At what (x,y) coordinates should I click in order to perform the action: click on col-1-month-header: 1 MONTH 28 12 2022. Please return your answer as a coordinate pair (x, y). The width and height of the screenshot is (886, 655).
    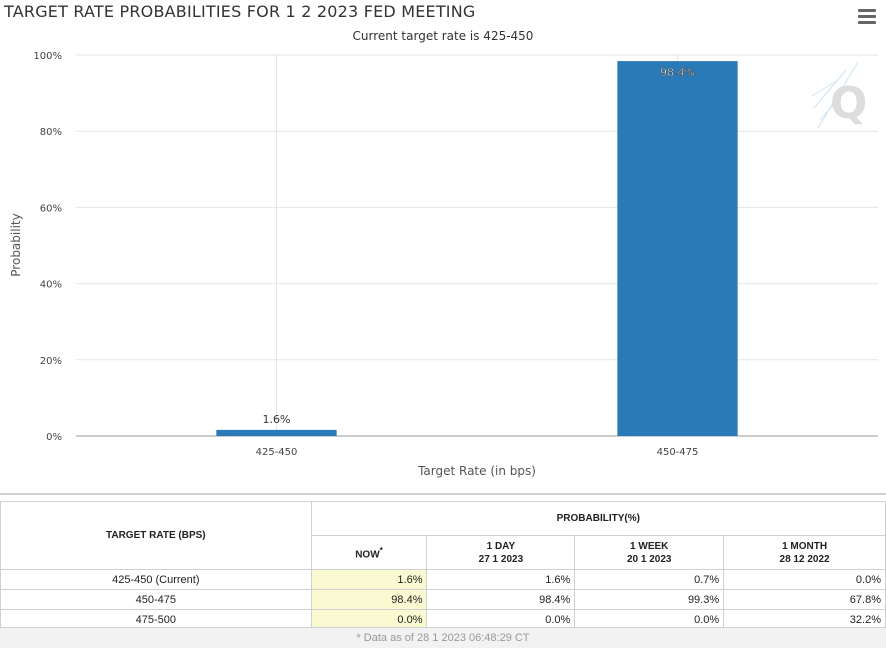
    Looking at the image, I should click on (804, 552).